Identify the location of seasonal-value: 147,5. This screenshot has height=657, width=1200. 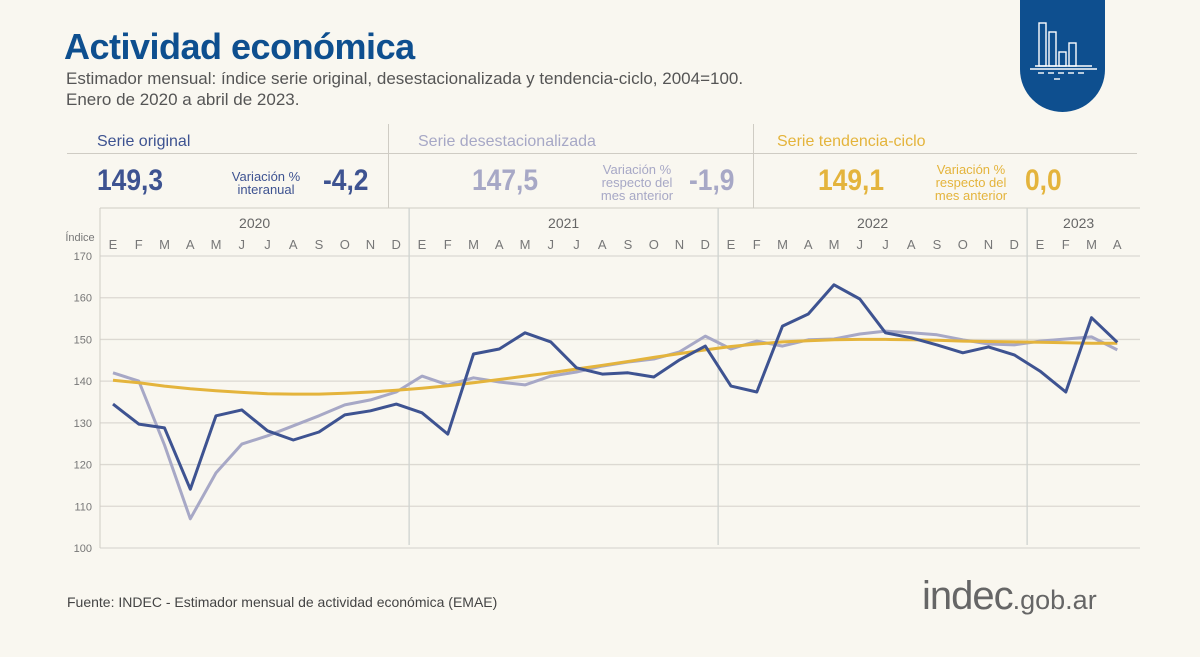
(505, 180).